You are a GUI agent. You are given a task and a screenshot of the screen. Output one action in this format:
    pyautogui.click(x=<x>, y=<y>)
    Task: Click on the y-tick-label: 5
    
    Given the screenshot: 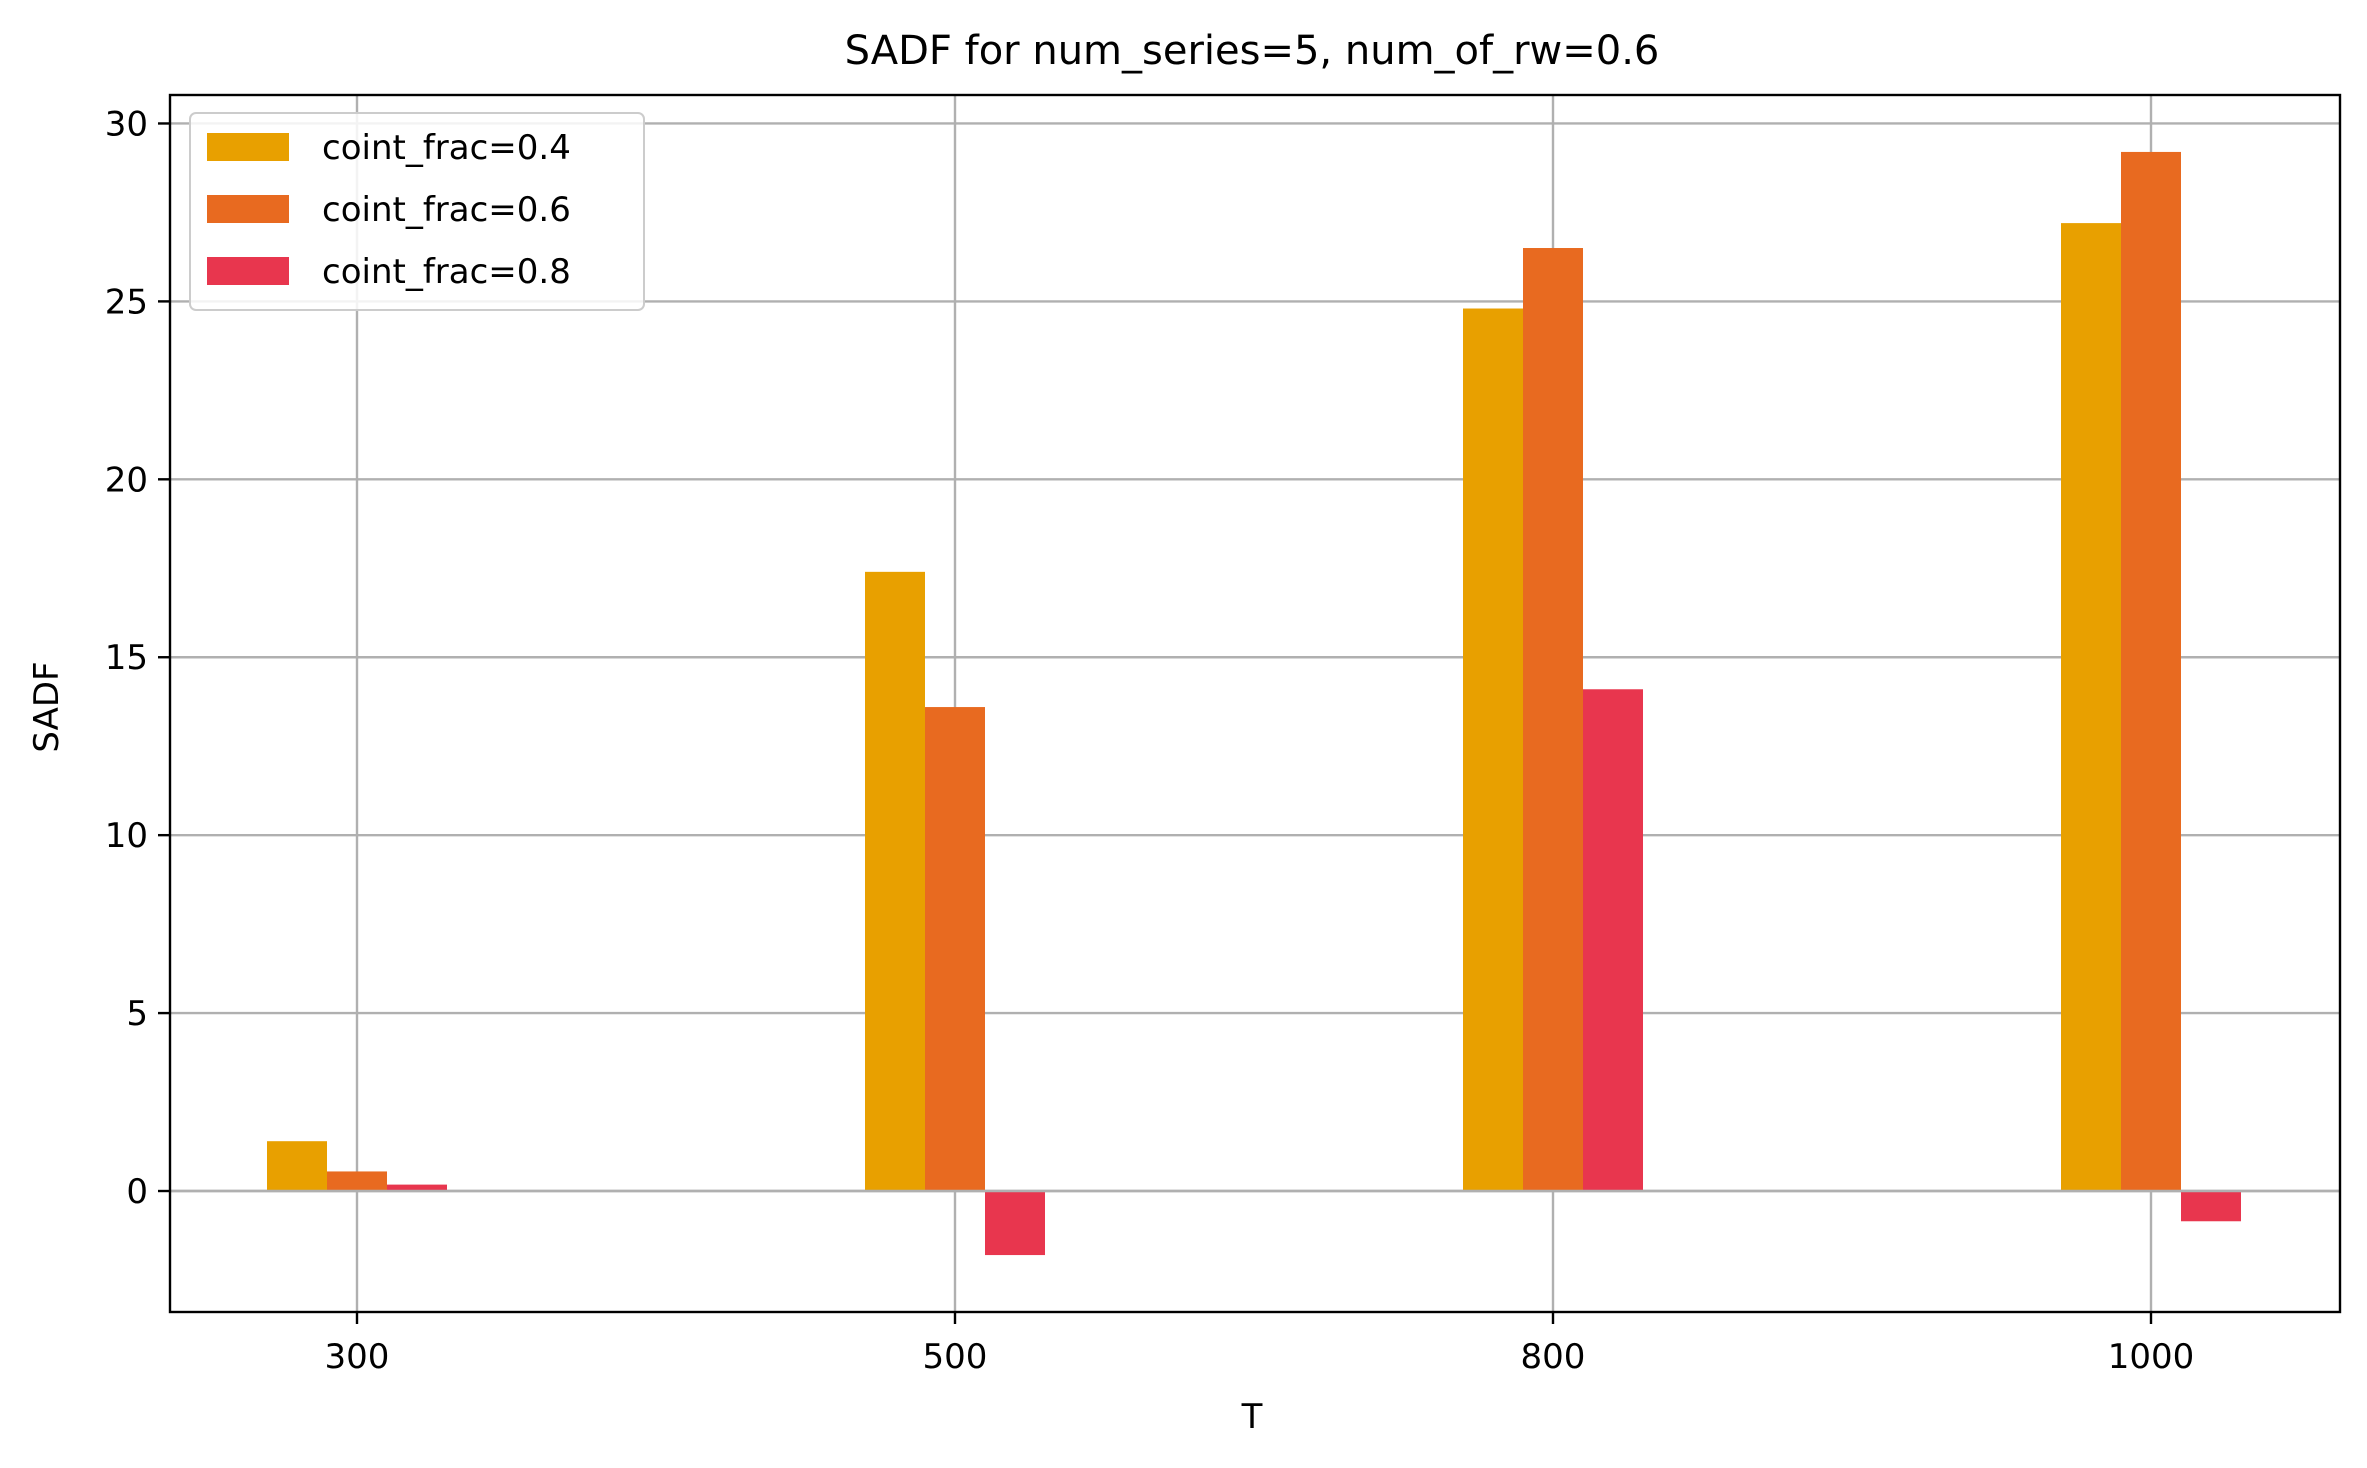 What is the action you would take?
    pyautogui.click(x=137, y=1014)
    